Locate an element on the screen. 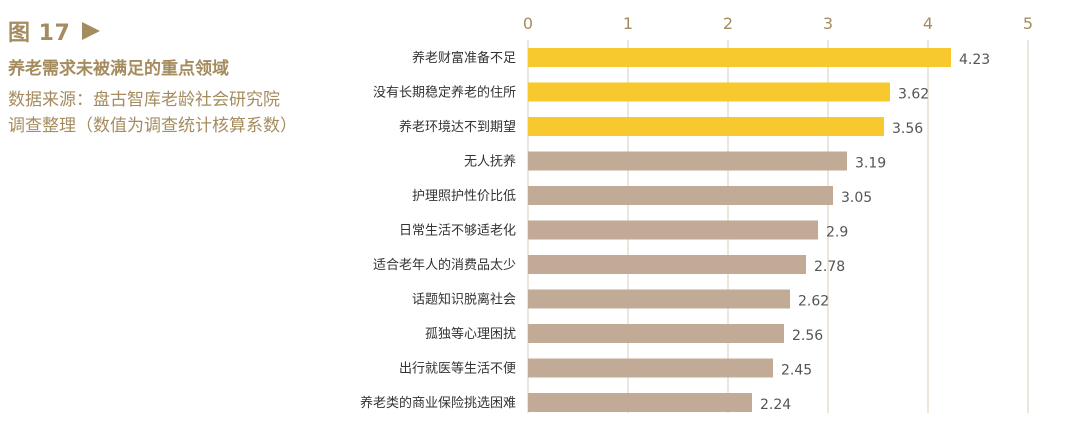 Image resolution: width=1079 pixels, height=445 pixels. category-label: 话题知识脱离社会 is located at coordinates (464, 300).